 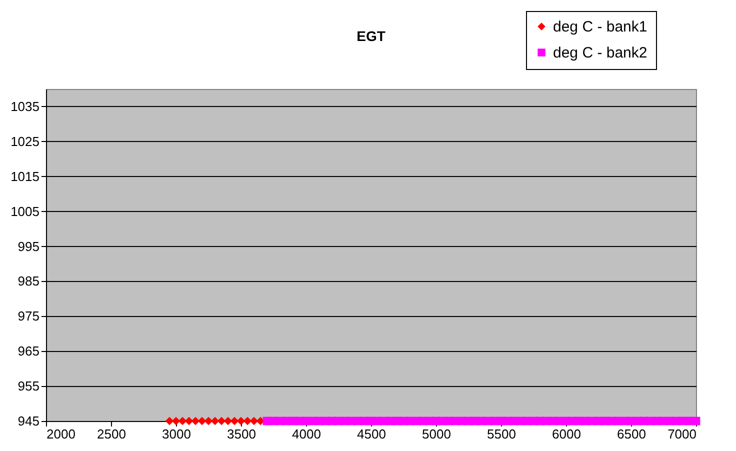 What do you see at coordinates (371, 434) in the screenshot?
I see `x-tick-label: 4500` at bounding box center [371, 434].